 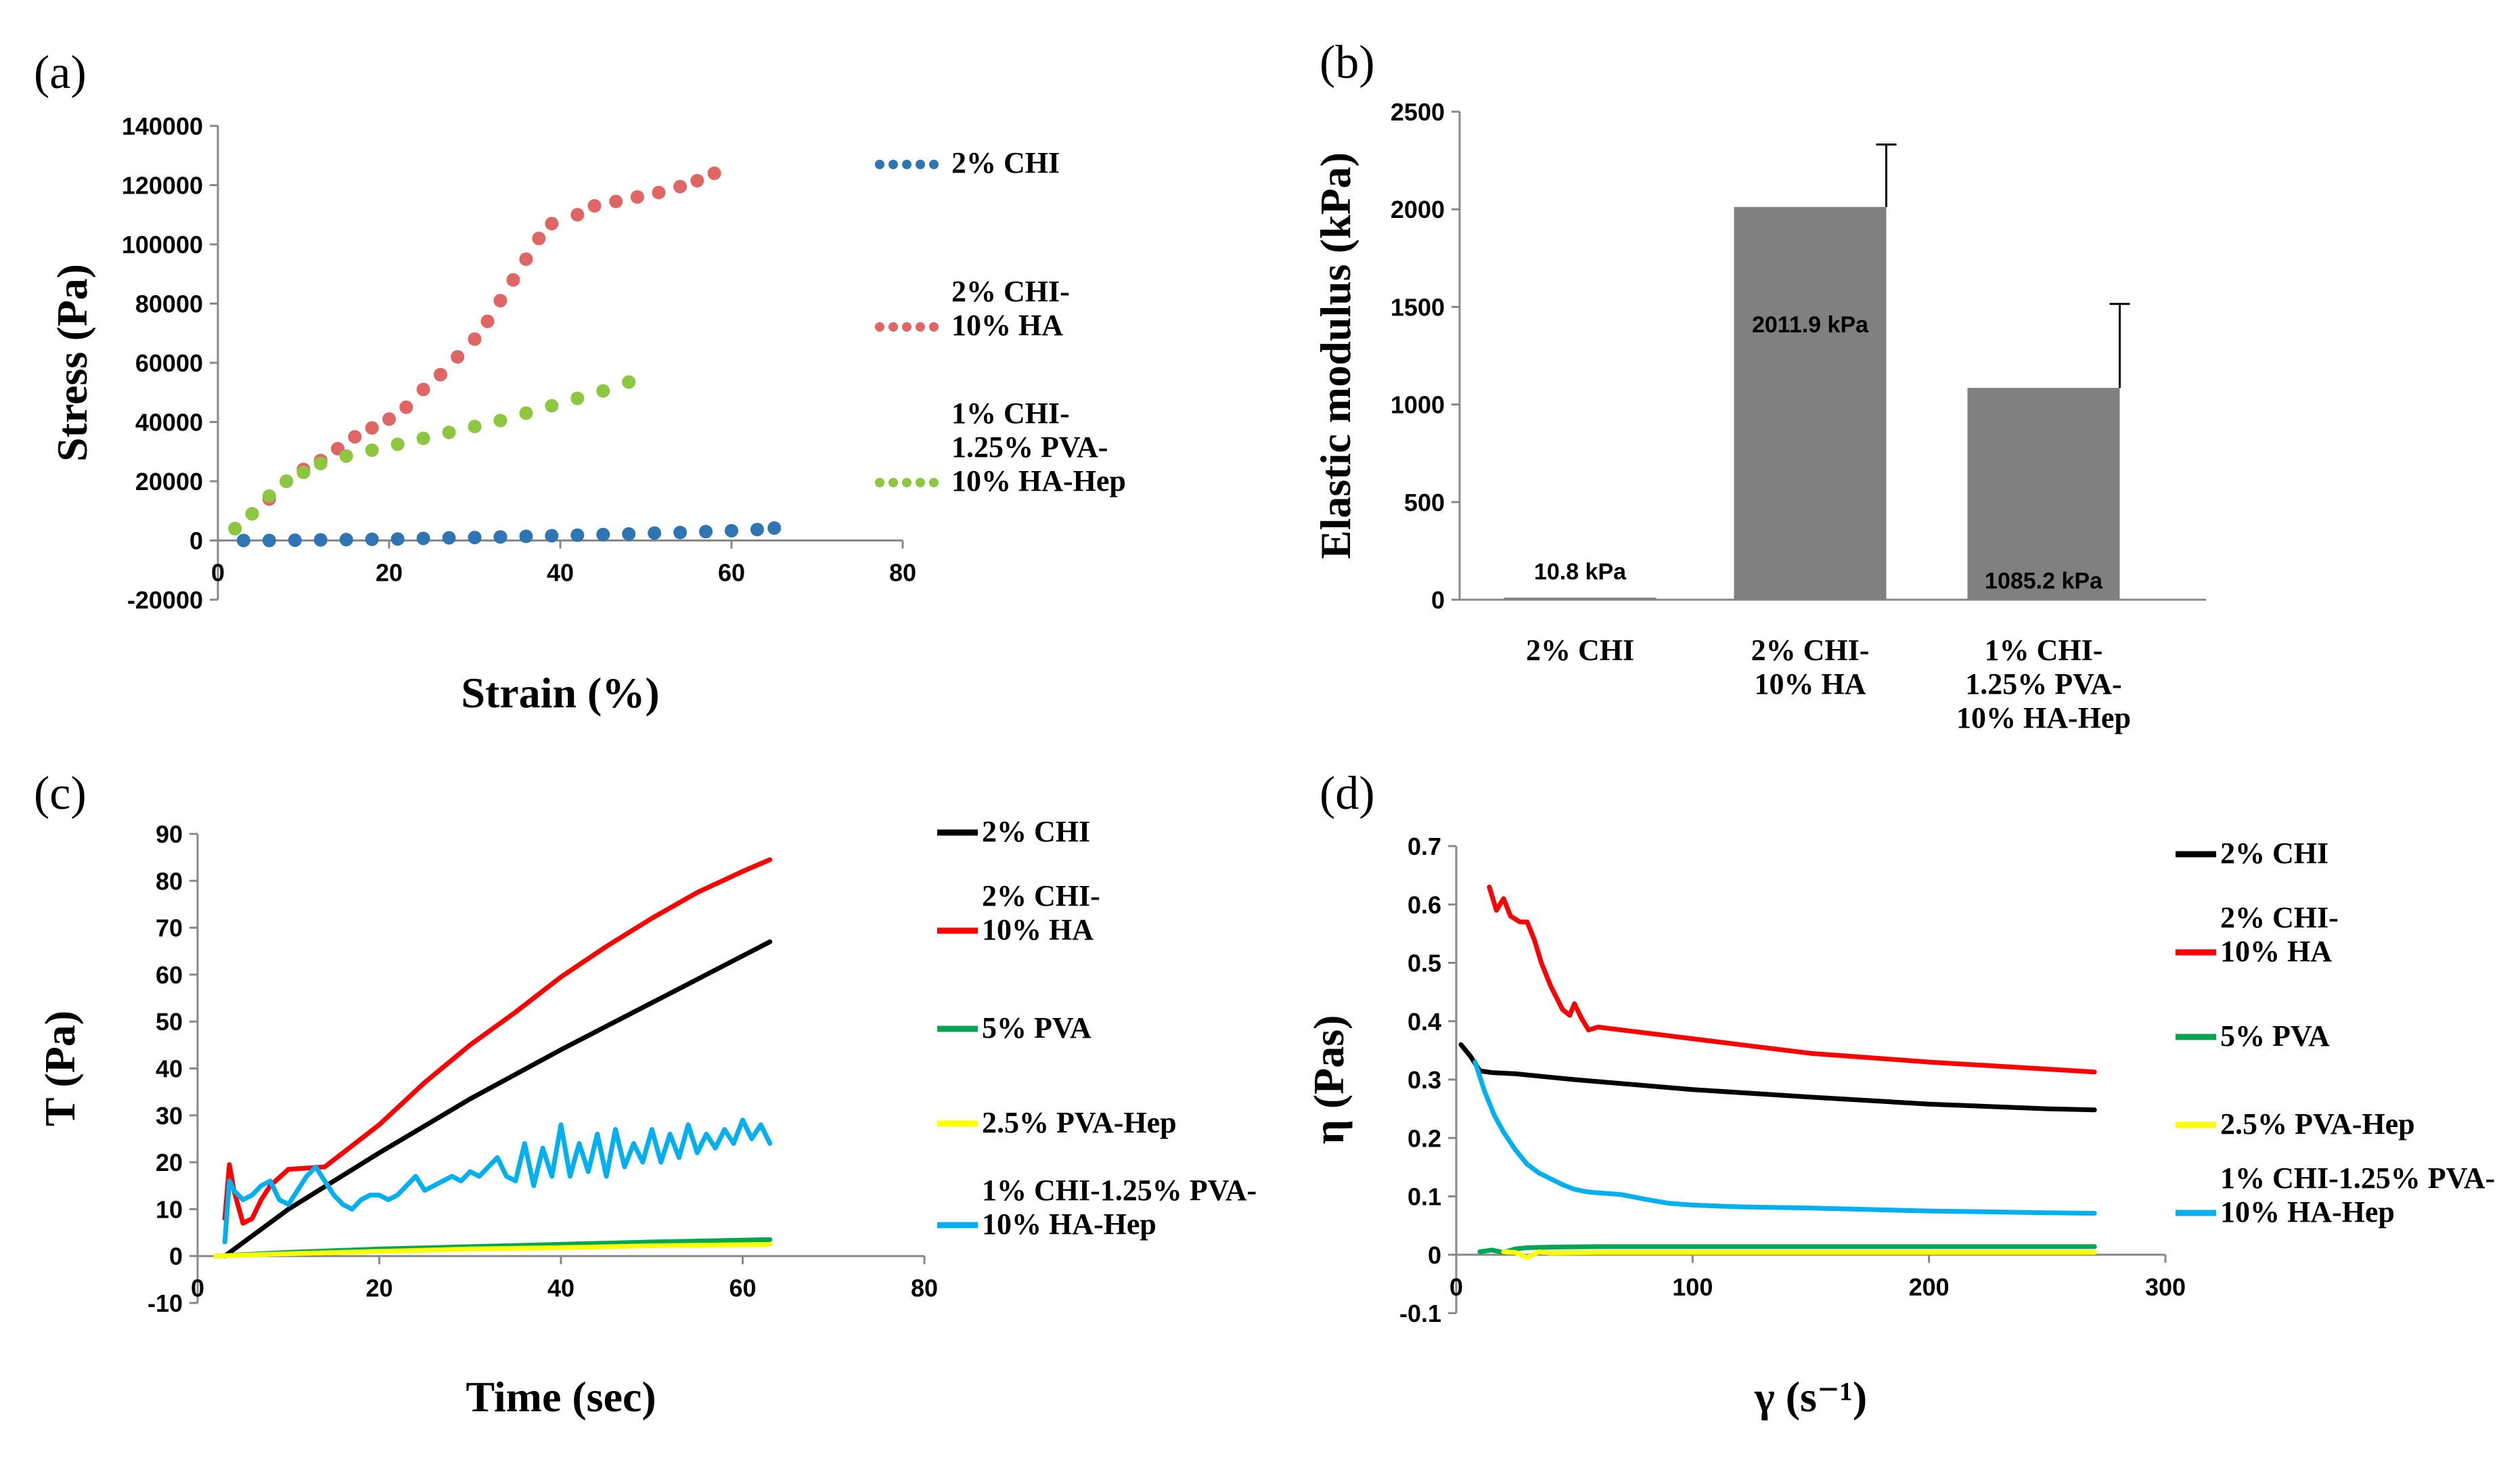 What do you see at coordinates (1424, 1197) in the screenshot?
I see `y-tick-label: 0.1` at bounding box center [1424, 1197].